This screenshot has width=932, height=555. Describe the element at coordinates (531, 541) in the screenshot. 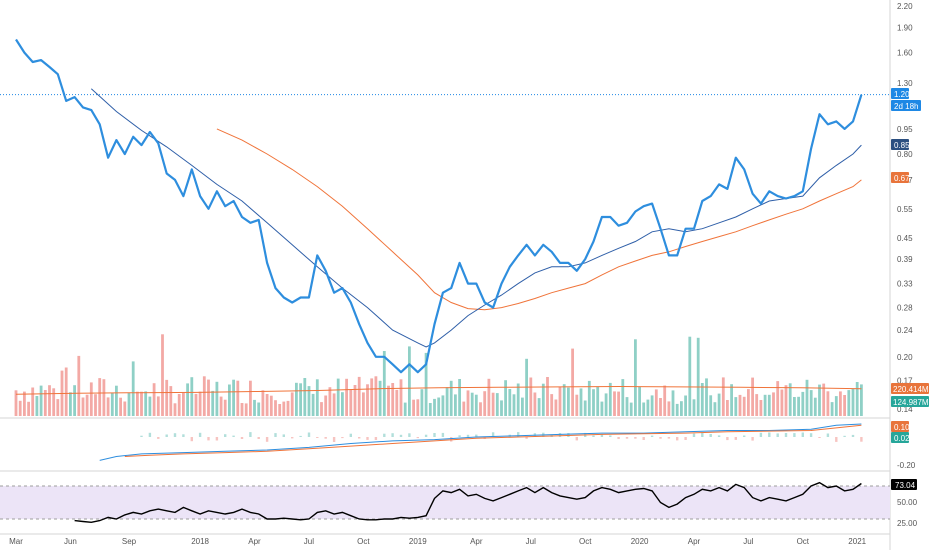

I see `time-tick-label: Jul` at that location.